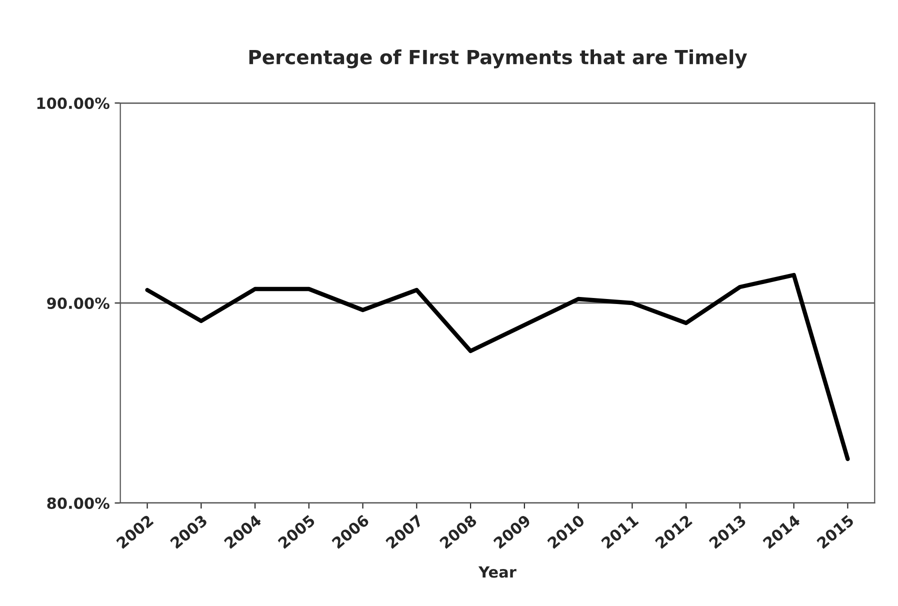  I want to click on y-tick-label: 80.00%, so click(78, 503).